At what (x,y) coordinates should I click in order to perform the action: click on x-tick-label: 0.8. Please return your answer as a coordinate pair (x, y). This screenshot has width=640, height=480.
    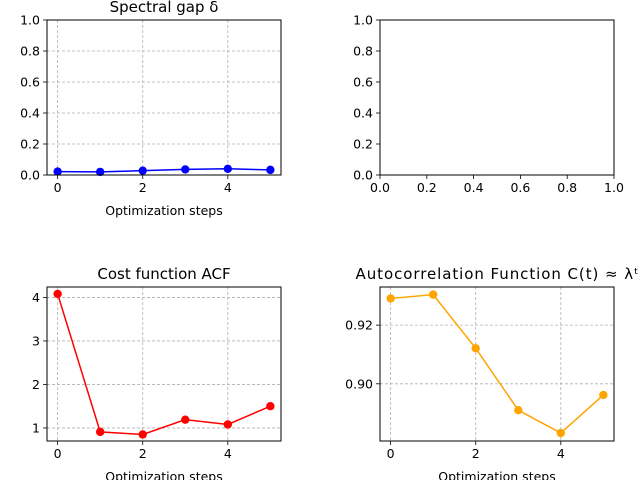
    Looking at the image, I should click on (567, 187).